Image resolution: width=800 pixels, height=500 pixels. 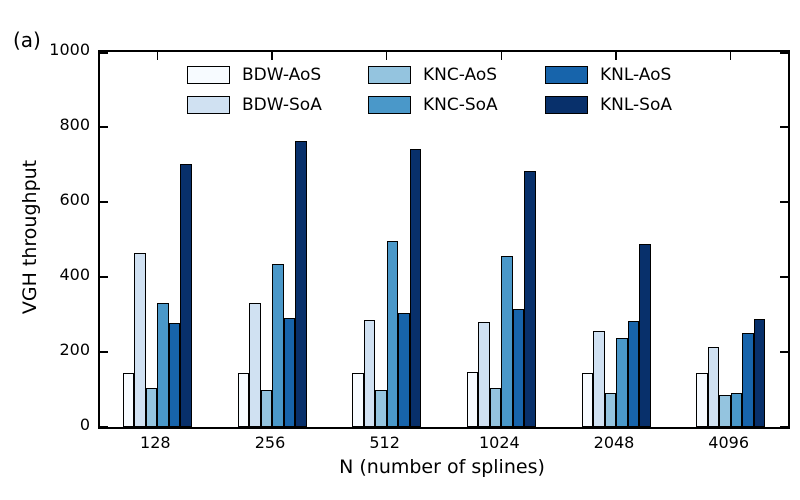 What do you see at coordinates (74, 274) in the screenshot?
I see `y-tick-label: 400` at bounding box center [74, 274].